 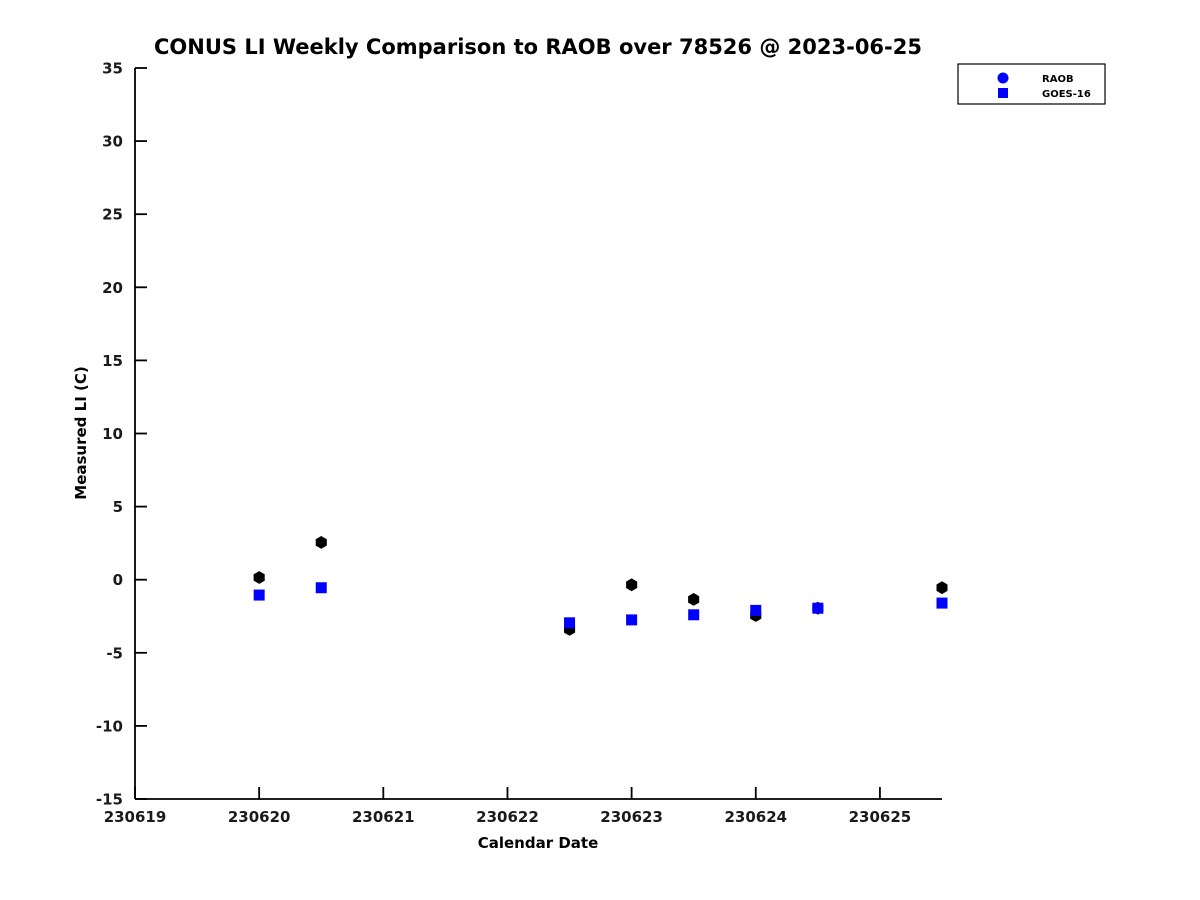 What do you see at coordinates (118, 507) in the screenshot?
I see `y-tick-label: 5` at bounding box center [118, 507].